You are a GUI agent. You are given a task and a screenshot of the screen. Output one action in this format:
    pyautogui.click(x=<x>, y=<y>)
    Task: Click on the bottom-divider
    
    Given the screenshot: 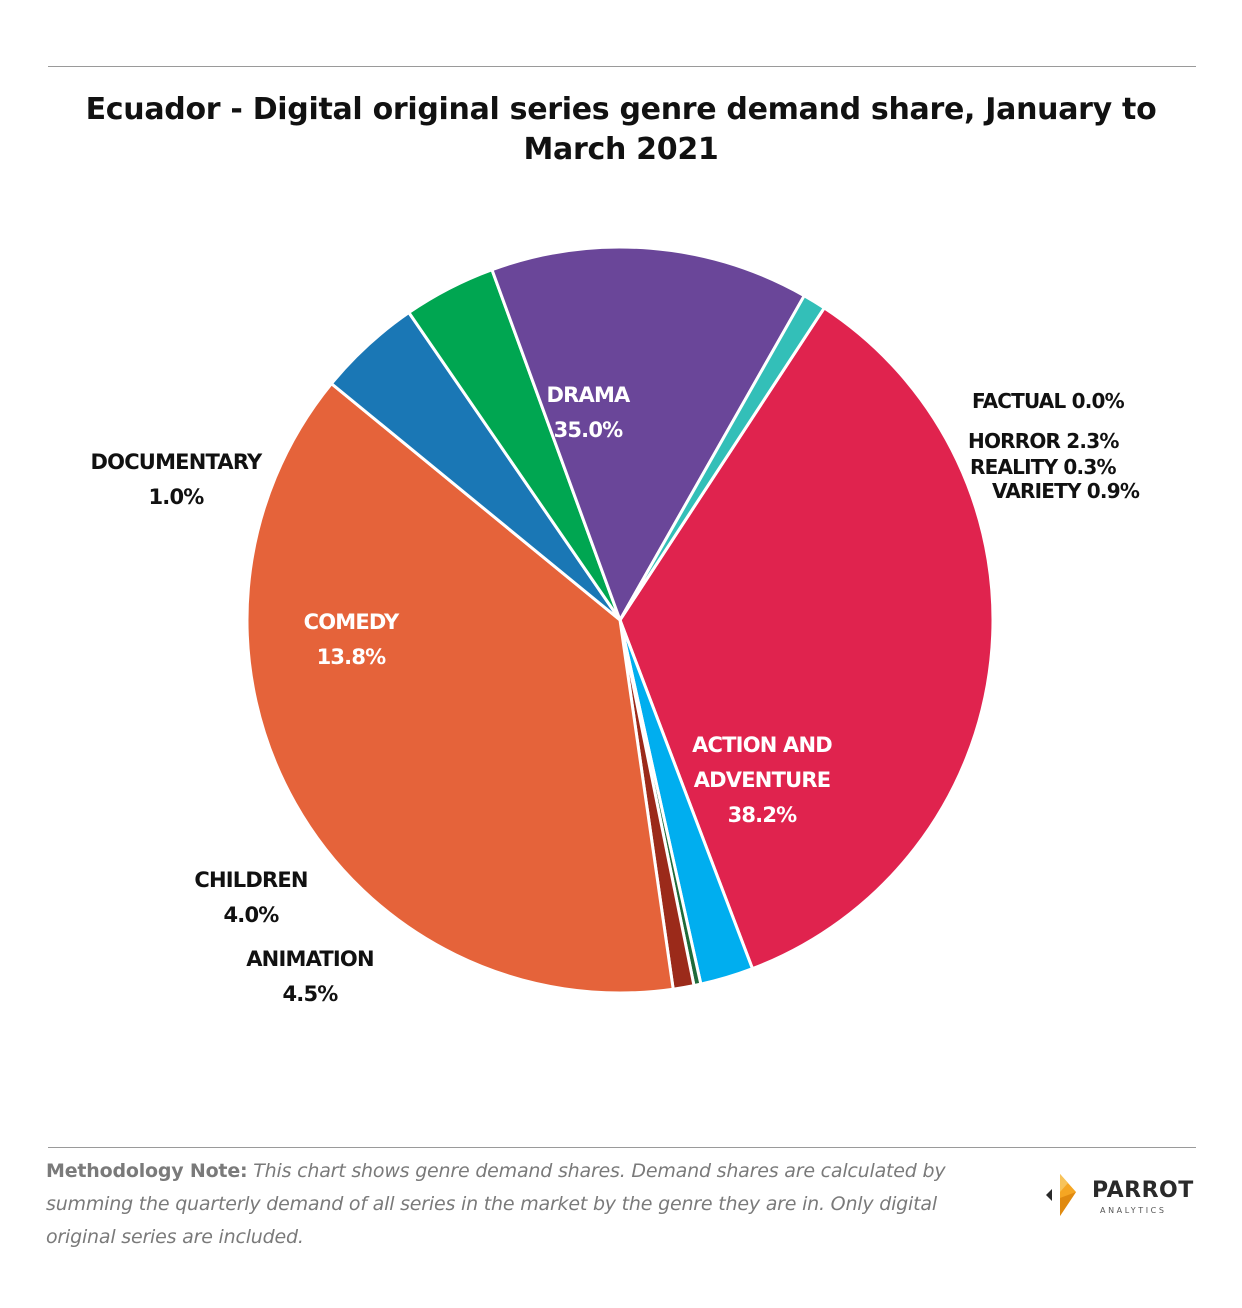 What is the action you would take?
    pyautogui.click(x=622, y=1147)
    